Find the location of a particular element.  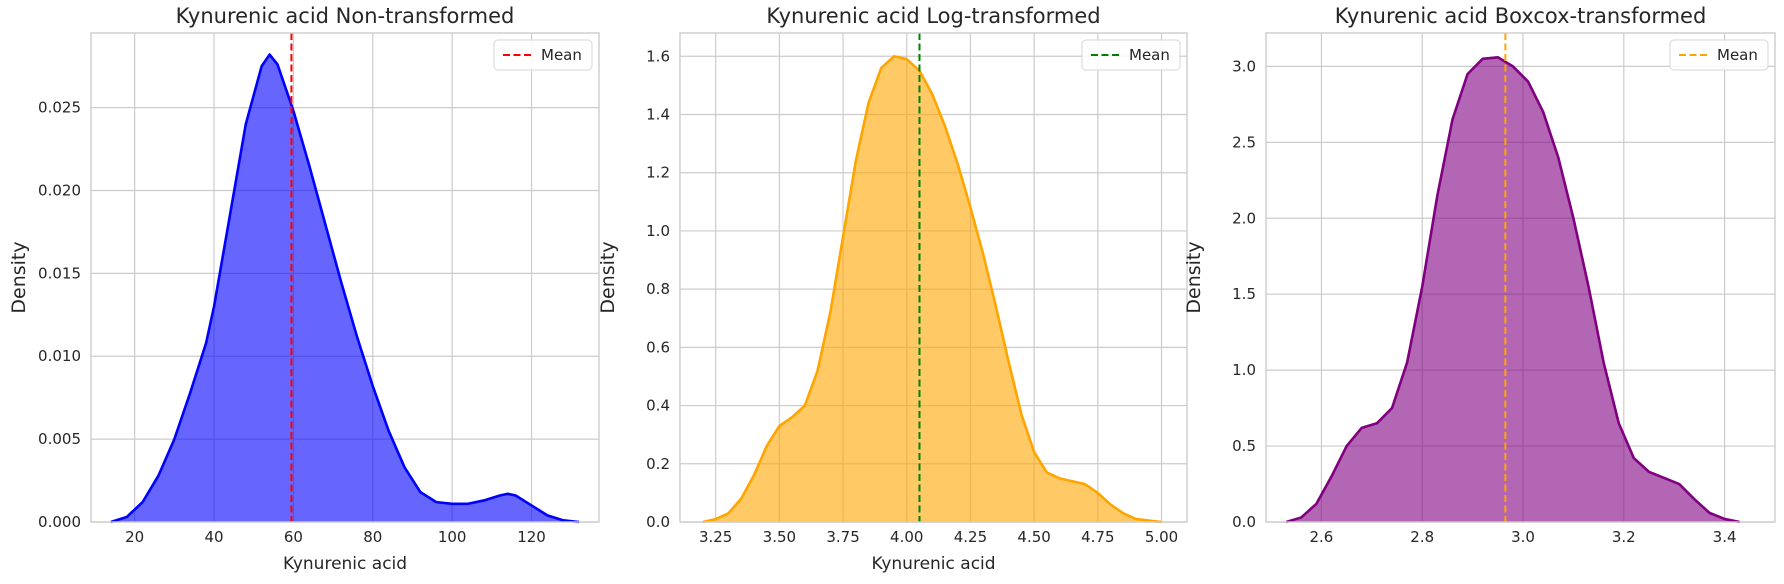

chart-title: Kynurenic acid Log-transformed is located at coordinates (933, 16).